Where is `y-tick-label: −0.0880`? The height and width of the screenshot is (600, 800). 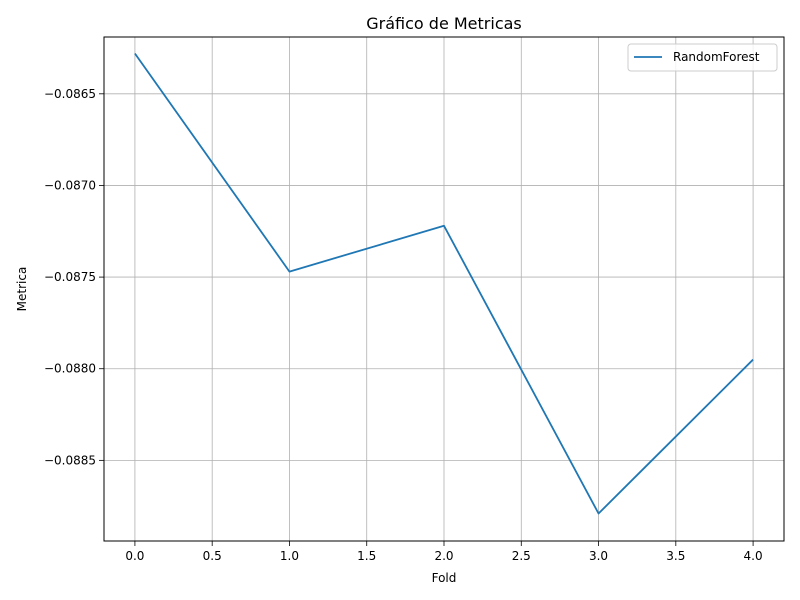 y-tick-label: −0.0880 is located at coordinates (70, 369).